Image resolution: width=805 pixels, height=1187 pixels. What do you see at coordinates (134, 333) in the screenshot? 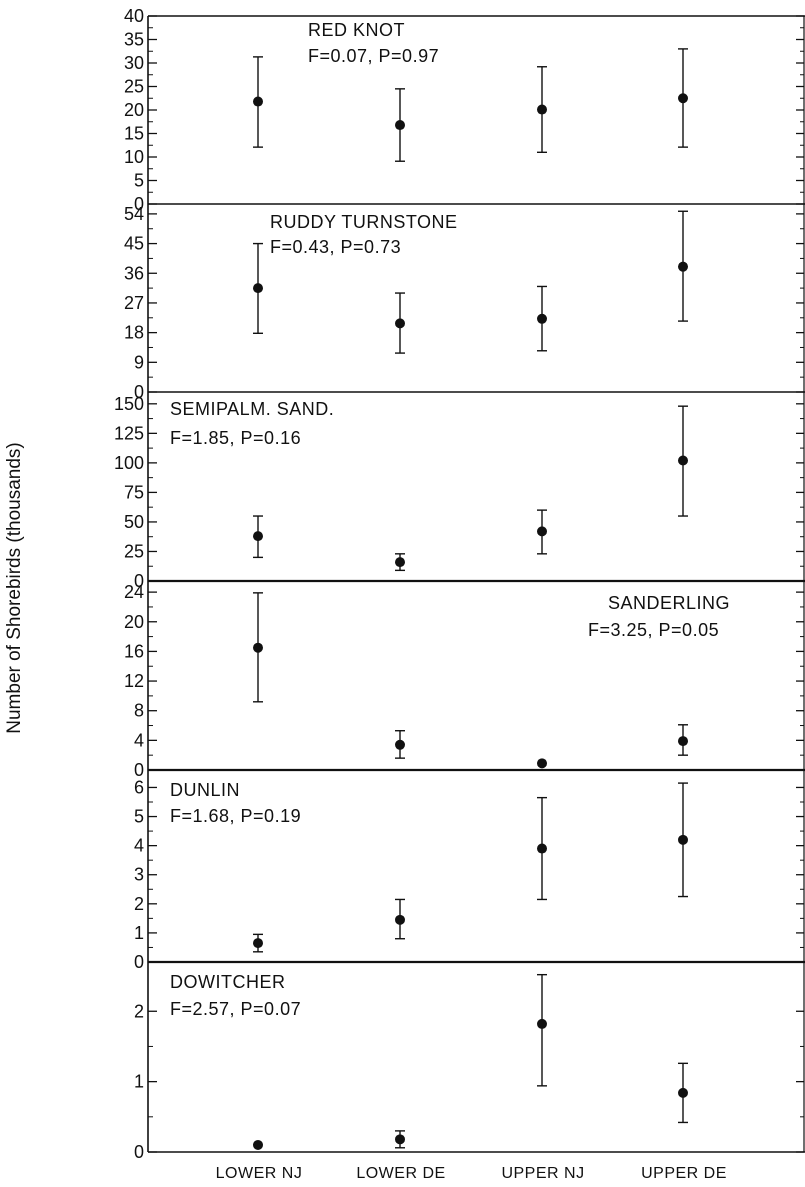
I see `y-tick-label: 18` at bounding box center [134, 333].